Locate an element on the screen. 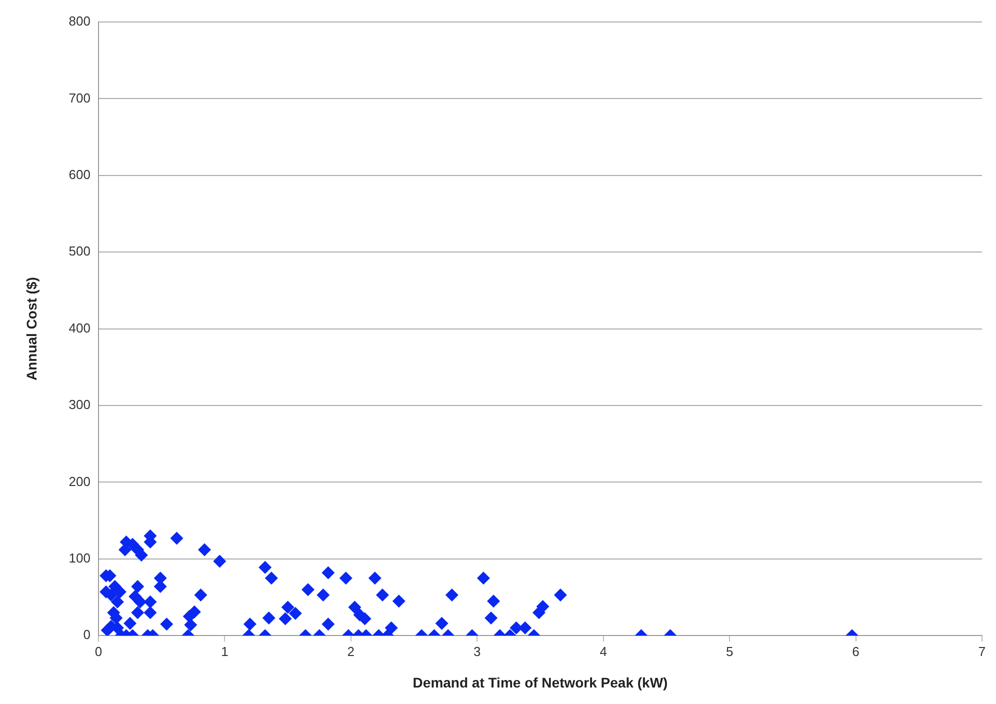 The image size is (996, 704). y-axis-title: Annual Cost ($) is located at coordinates (31, 329).